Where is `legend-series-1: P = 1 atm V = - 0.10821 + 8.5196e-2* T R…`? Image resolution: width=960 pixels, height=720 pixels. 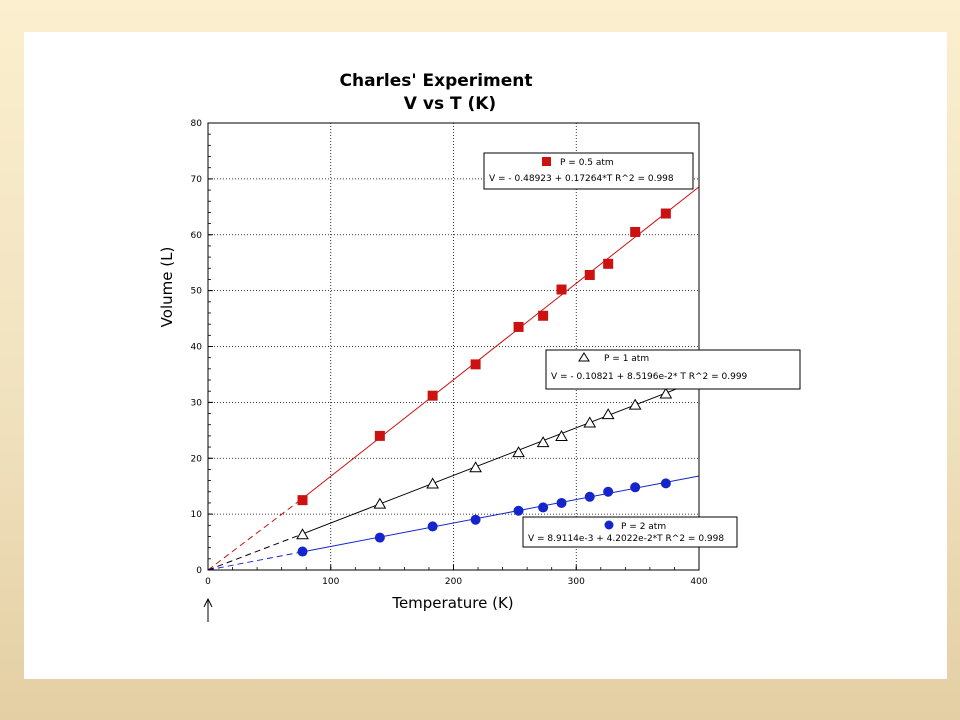
legend-series-1: P = 1 atm V = - 0.10821 + 8.5196e-2* T R… is located at coordinates (673, 369).